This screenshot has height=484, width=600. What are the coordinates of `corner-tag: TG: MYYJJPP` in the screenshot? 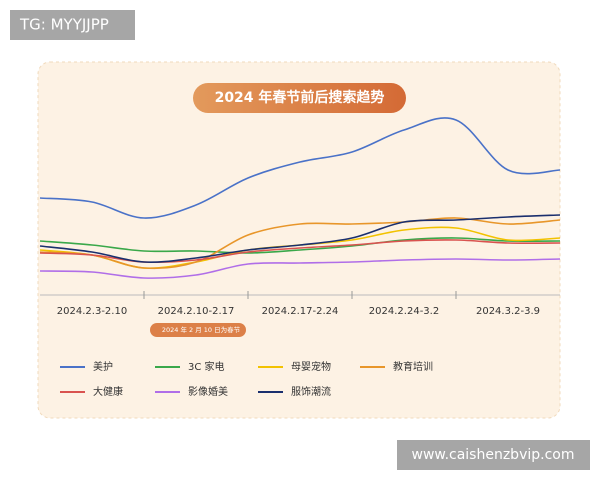 It's located at (64, 25).